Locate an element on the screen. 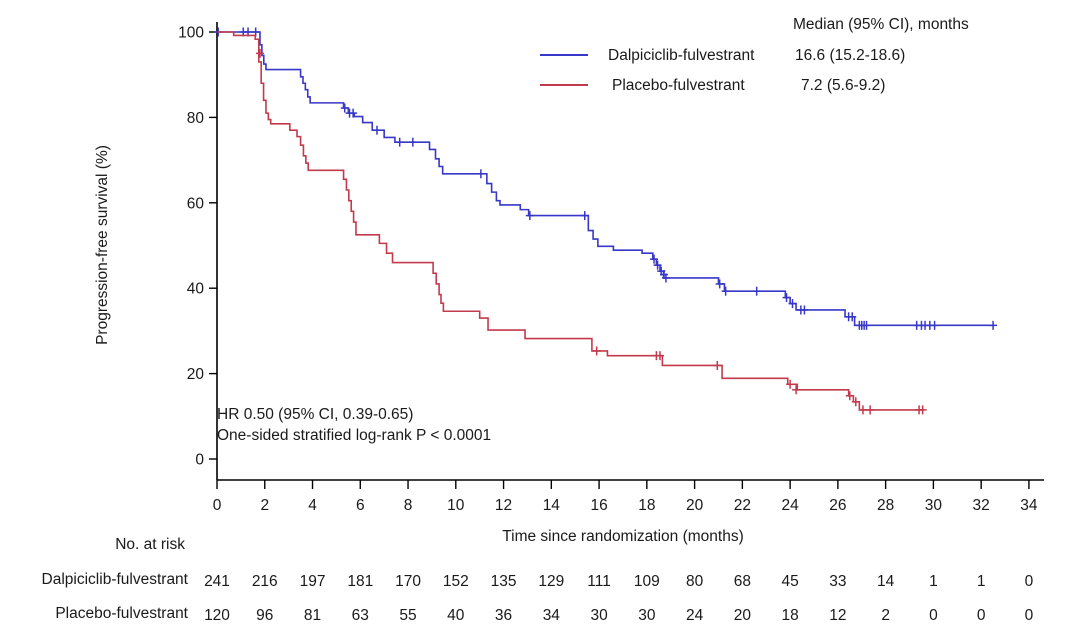 The image size is (1080, 632). risk-count: 33 is located at coordinates (837, 581).